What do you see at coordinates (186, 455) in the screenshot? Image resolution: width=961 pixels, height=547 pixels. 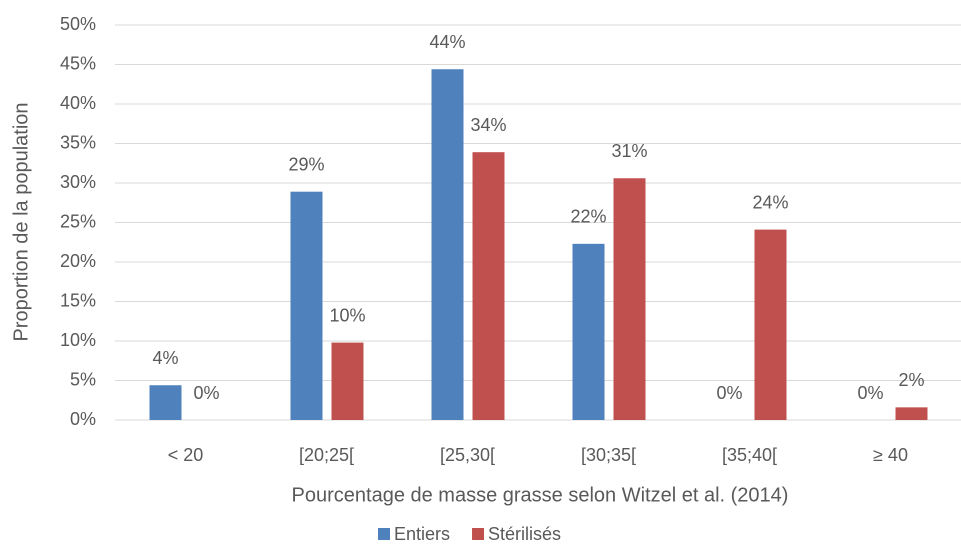 I see `x-tick-label: < 20` at bounding box center [186, 455].